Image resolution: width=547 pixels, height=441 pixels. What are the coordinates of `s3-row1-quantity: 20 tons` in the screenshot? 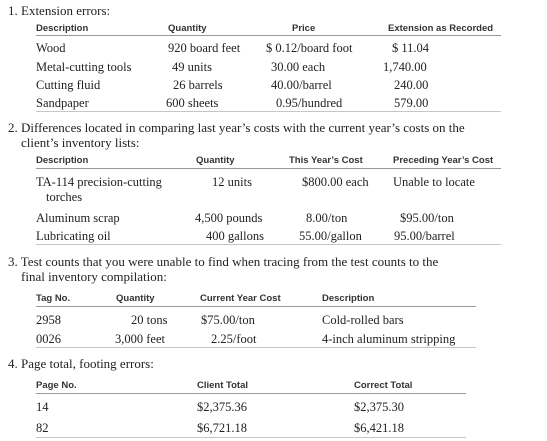 It's located at (149, 320).